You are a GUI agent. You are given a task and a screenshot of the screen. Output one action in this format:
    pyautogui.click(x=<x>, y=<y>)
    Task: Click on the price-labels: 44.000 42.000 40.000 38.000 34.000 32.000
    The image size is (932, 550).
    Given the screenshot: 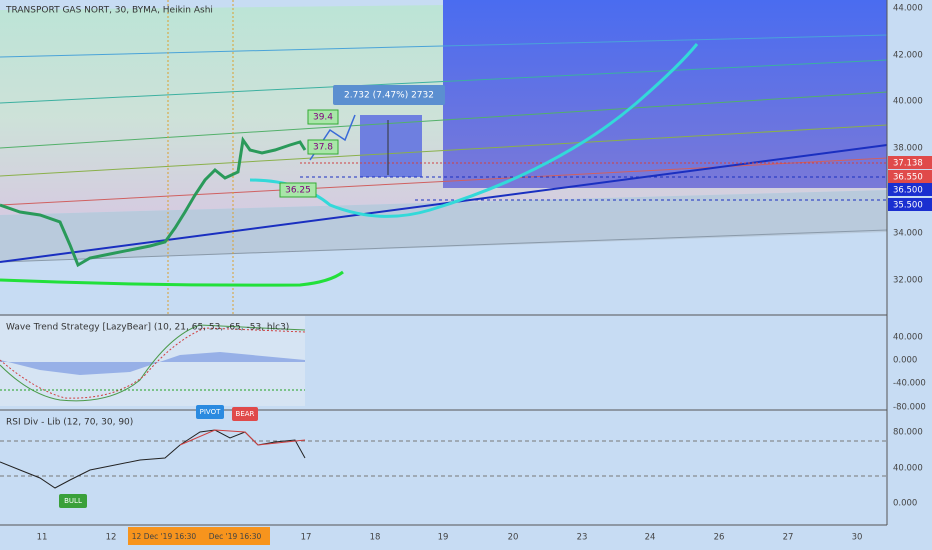 What is the action you would take?
    pyautogui.click(x=908, y=145)
    